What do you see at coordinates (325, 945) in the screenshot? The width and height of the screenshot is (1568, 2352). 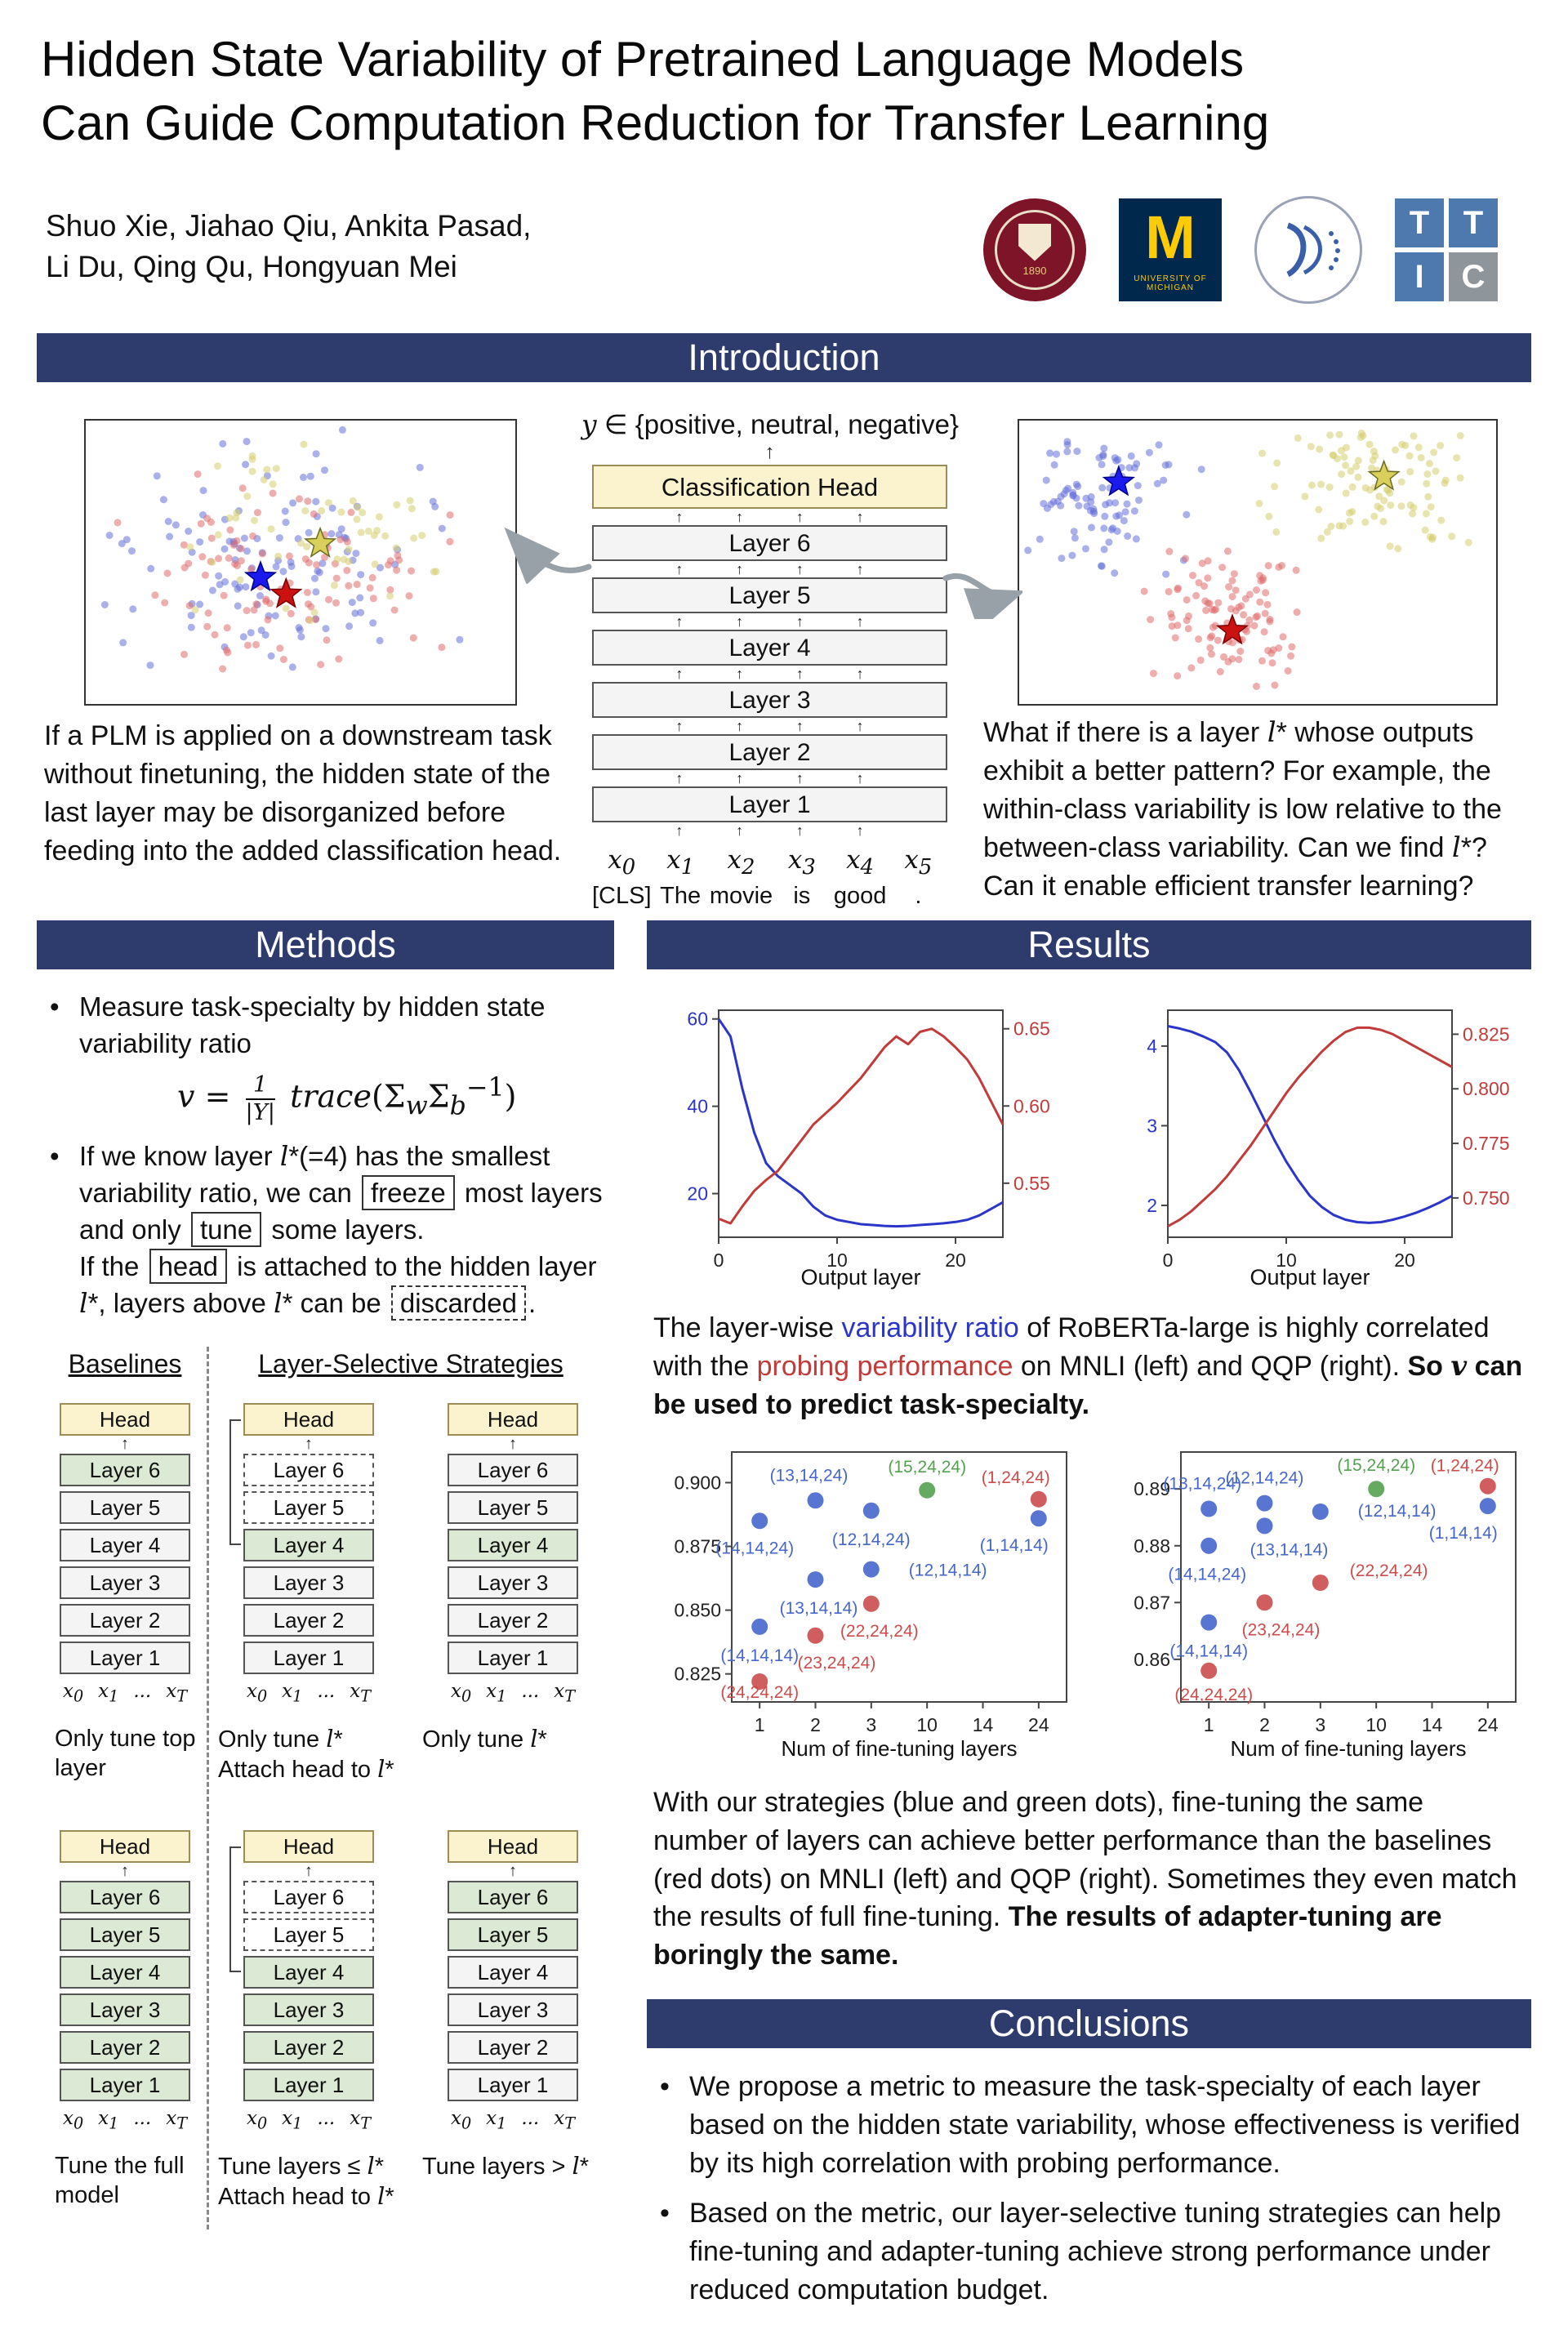 I see `methods-banner: Methods` at bounding box center [325, 945].